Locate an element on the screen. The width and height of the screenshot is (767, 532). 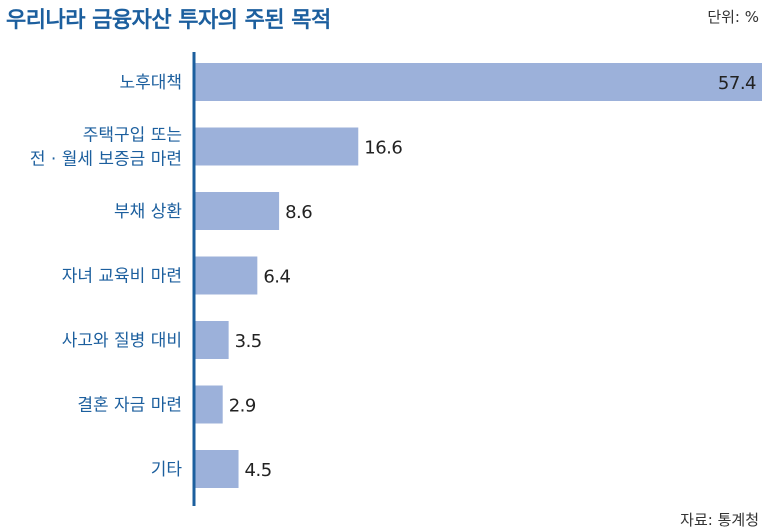
value-label: 3.5 is located at coordinates (248, 341).